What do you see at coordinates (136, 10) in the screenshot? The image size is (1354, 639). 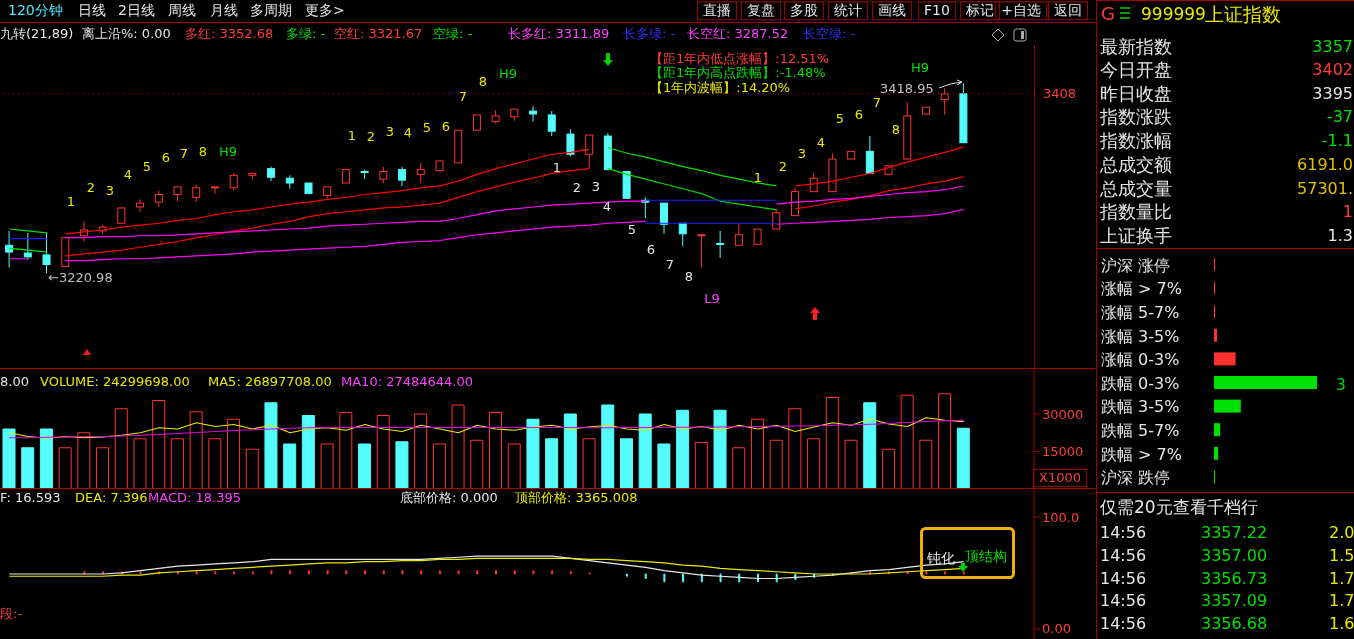 I see `text: 2日线` at bounding box center [136, 10].